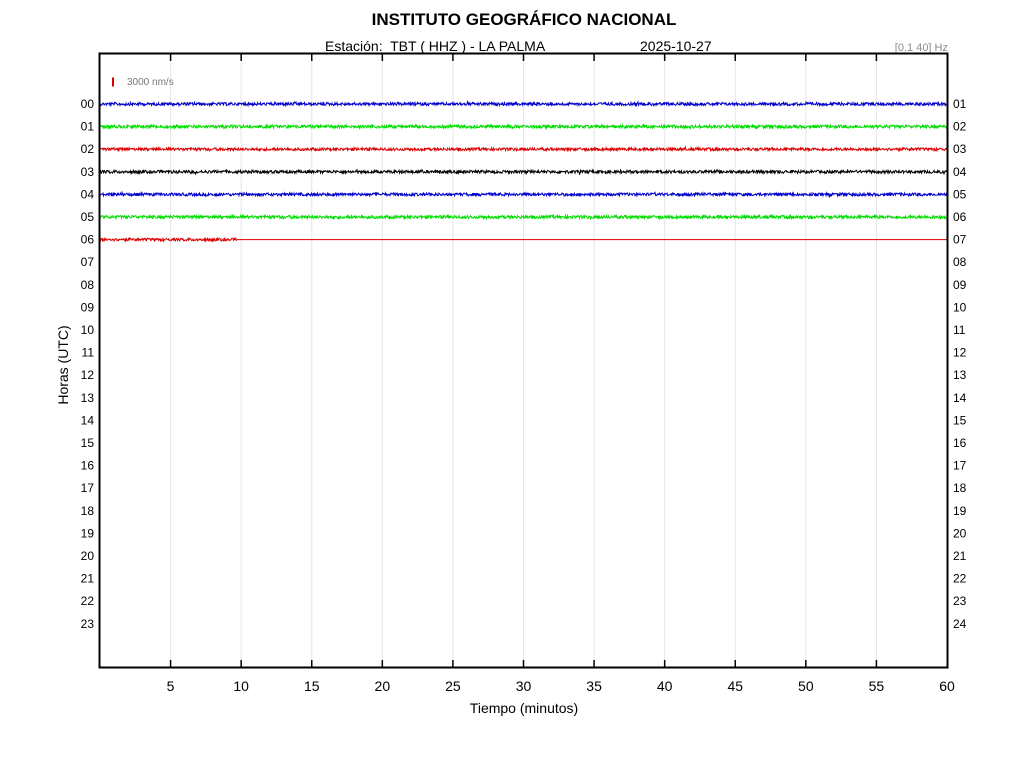 This screenshot has height=768, width=1024. What do you see at coordinates (88, 172) in the screenshot?
I see `hour-label-left: 03` at bounding box center [88, 172].